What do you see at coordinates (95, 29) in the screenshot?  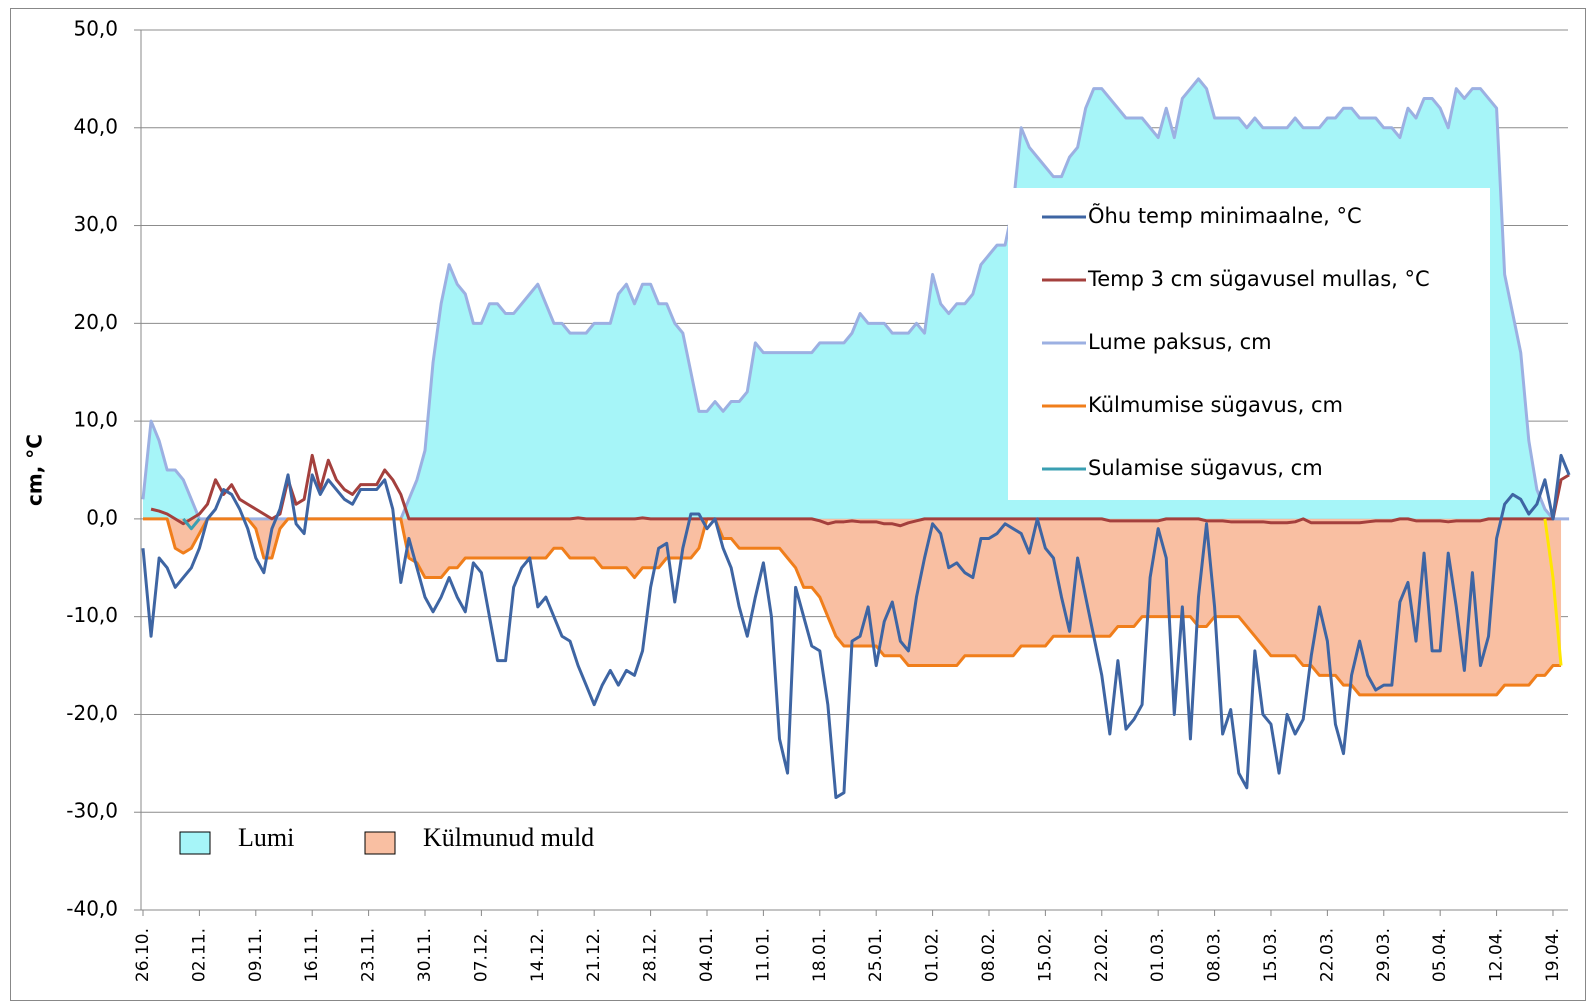 I see `y-tick-label: 50,0` at bounding box center [95, 29].